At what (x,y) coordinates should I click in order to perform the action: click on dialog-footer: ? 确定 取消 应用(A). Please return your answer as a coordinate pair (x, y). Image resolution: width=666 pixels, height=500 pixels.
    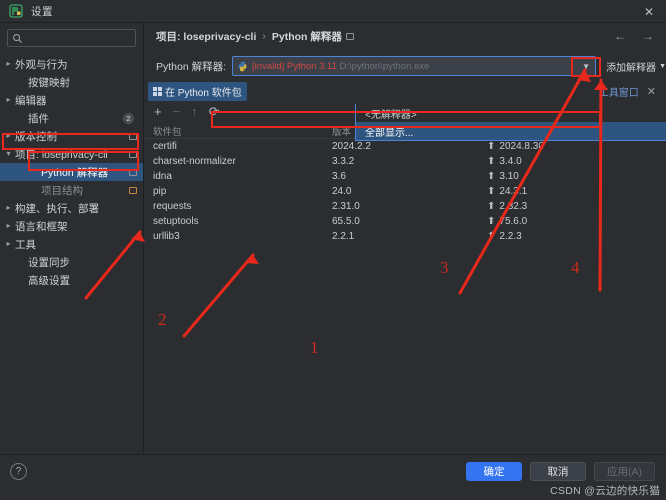
    Looking at the image, I should click on (333, 477).